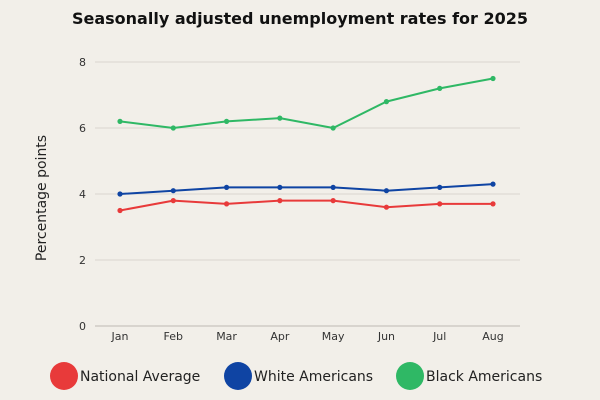 This screenshot has width=600, height=400. What do you see at coordinates (484, 377) in the screenshot?
I see `legend-label: Black Americans` at bounding box center [484, 377].